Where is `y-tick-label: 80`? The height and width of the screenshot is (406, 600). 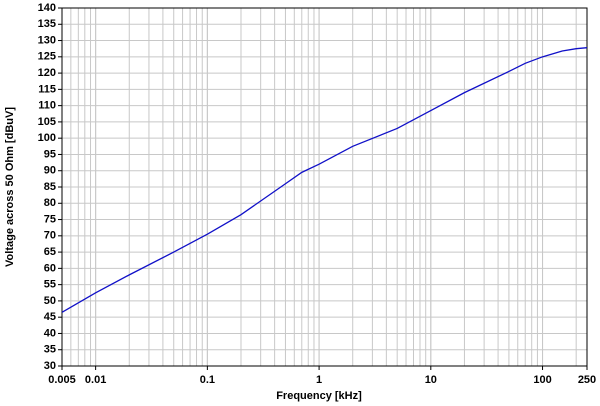
y-tick-label: 80 is located at coordinates (50, 203).